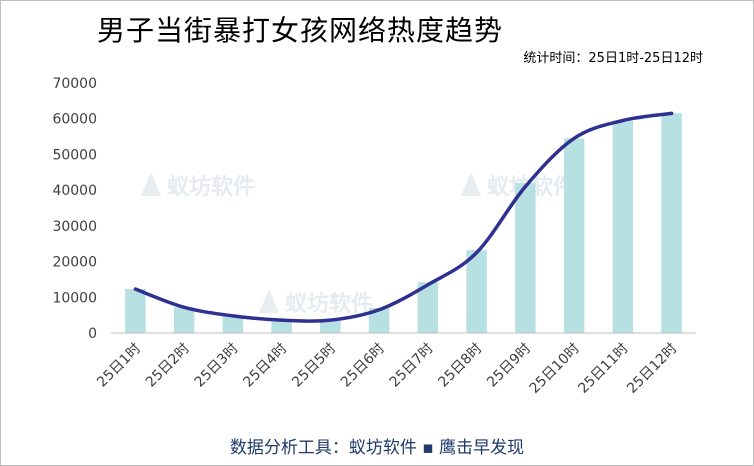  I want to click on x-tick-label: 25日5时, so click(314, 366).